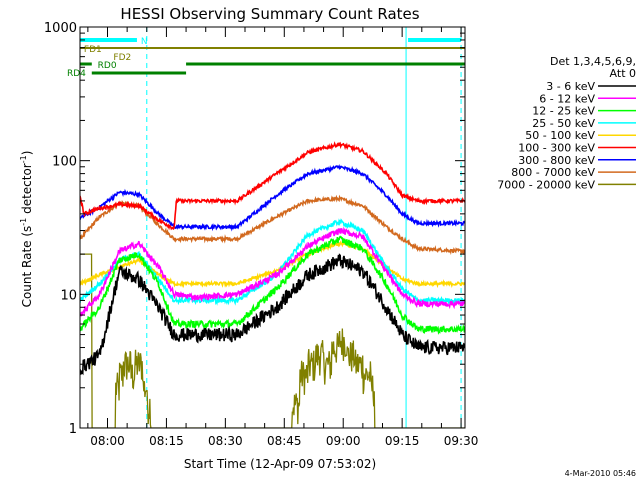 Image resolution: width=640 pixels, height=480 pixels. I want to click on fd2-flag-label: FD2, so click(122, 58).